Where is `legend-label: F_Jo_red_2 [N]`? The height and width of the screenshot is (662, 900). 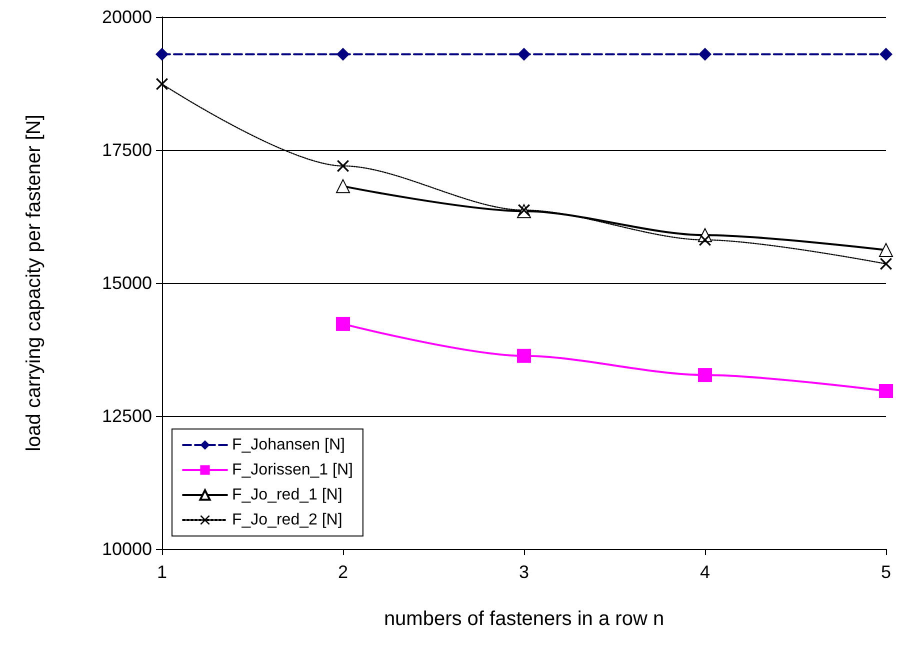
legend-label: F_Jo_red_2 [N] is located at coordinates (287, 520).